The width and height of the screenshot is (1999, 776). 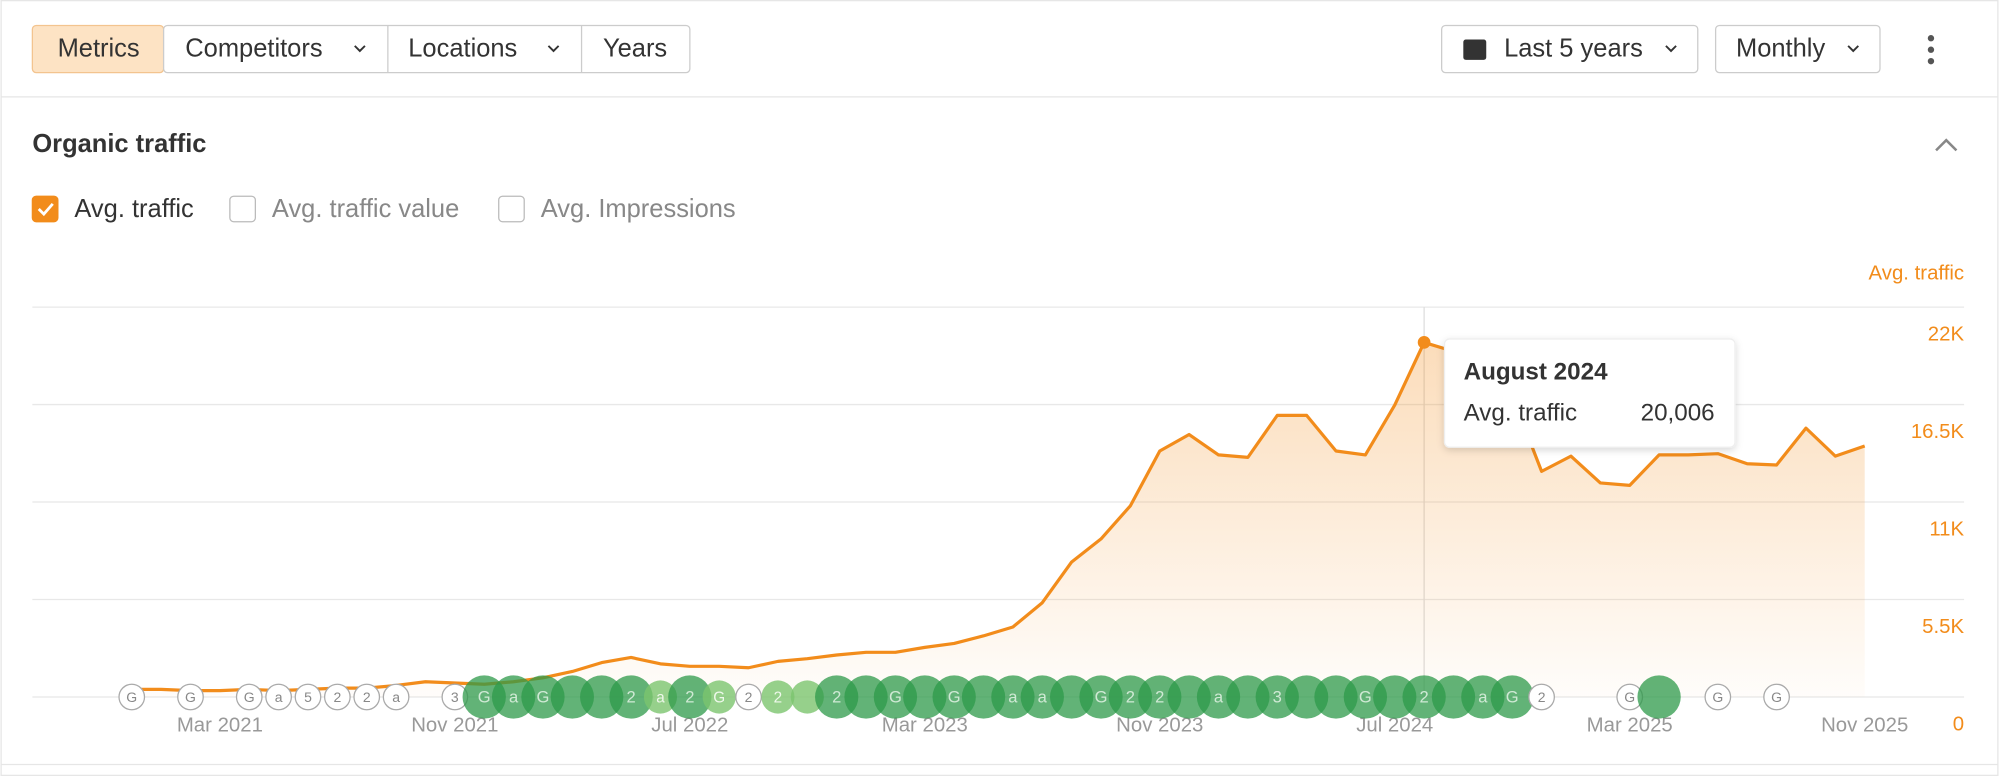 I want to click on checkbox-label: Avg. traffic, so click(x=134, y=209).